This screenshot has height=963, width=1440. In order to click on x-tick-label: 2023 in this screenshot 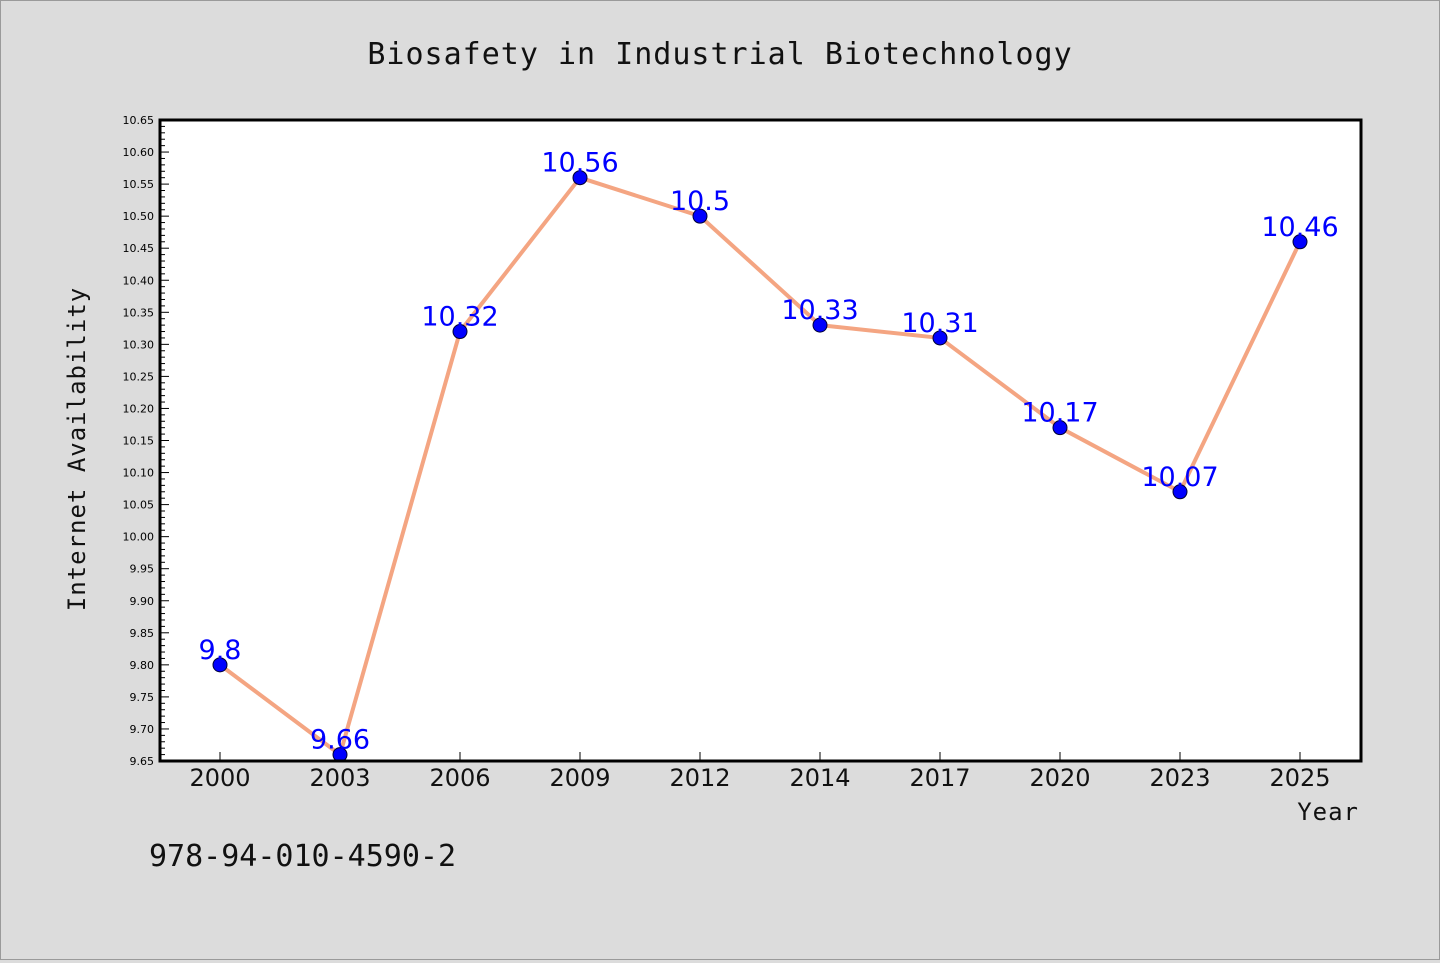, I will do `click(1179, 778)`.